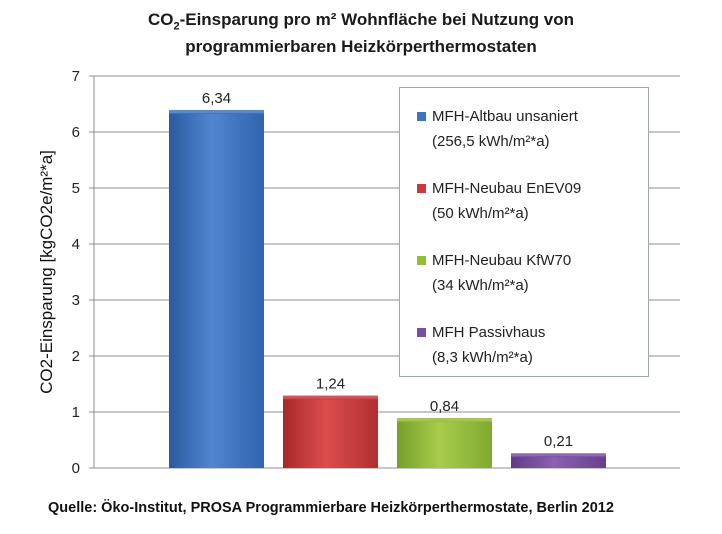 Image resolution: width=722 pixels, height=534 pixels. Describe the element at coordinates (444, 406) in the screenshot. I see `data-label: 0,84` at that location.